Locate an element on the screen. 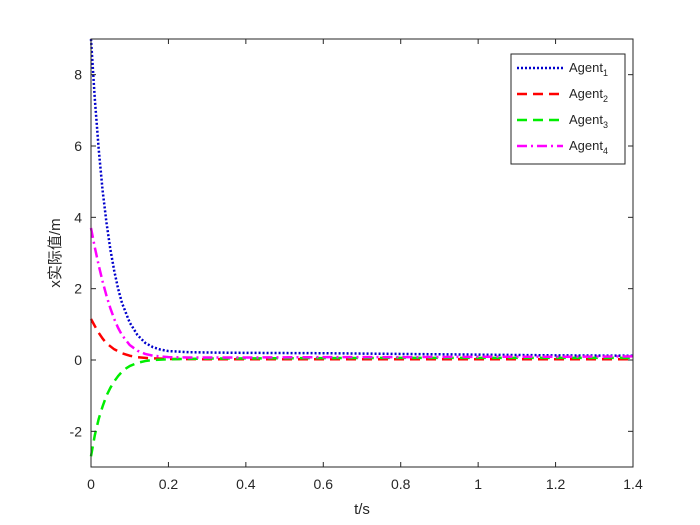 The image size is (700, 525). legend-label-agent-1: Agent1 is located at coordinates (588, 69).